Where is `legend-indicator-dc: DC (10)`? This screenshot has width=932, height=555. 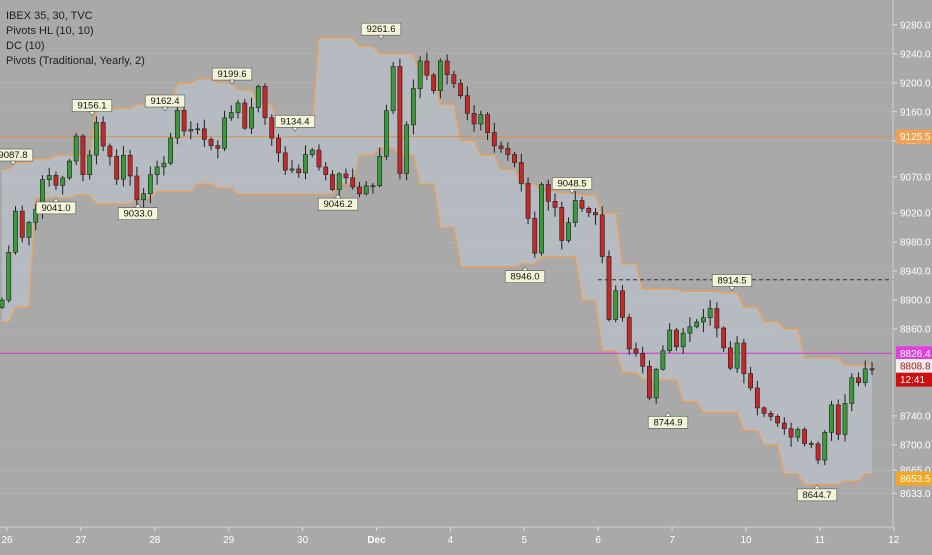
legend-indicator-dc: DC (10) is located at coordinates (25, 46).